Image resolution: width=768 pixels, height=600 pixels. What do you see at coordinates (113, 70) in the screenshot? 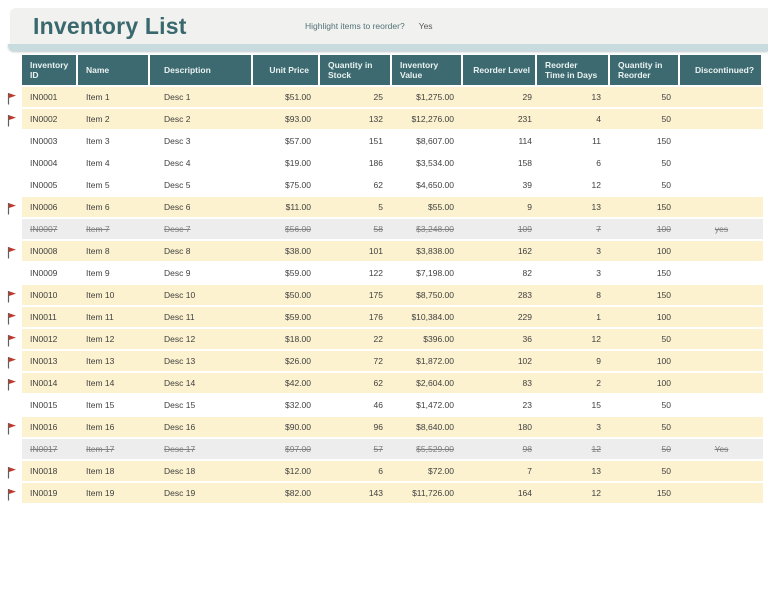
I see `column-header-name: Name` at bounding box center [113, 70].